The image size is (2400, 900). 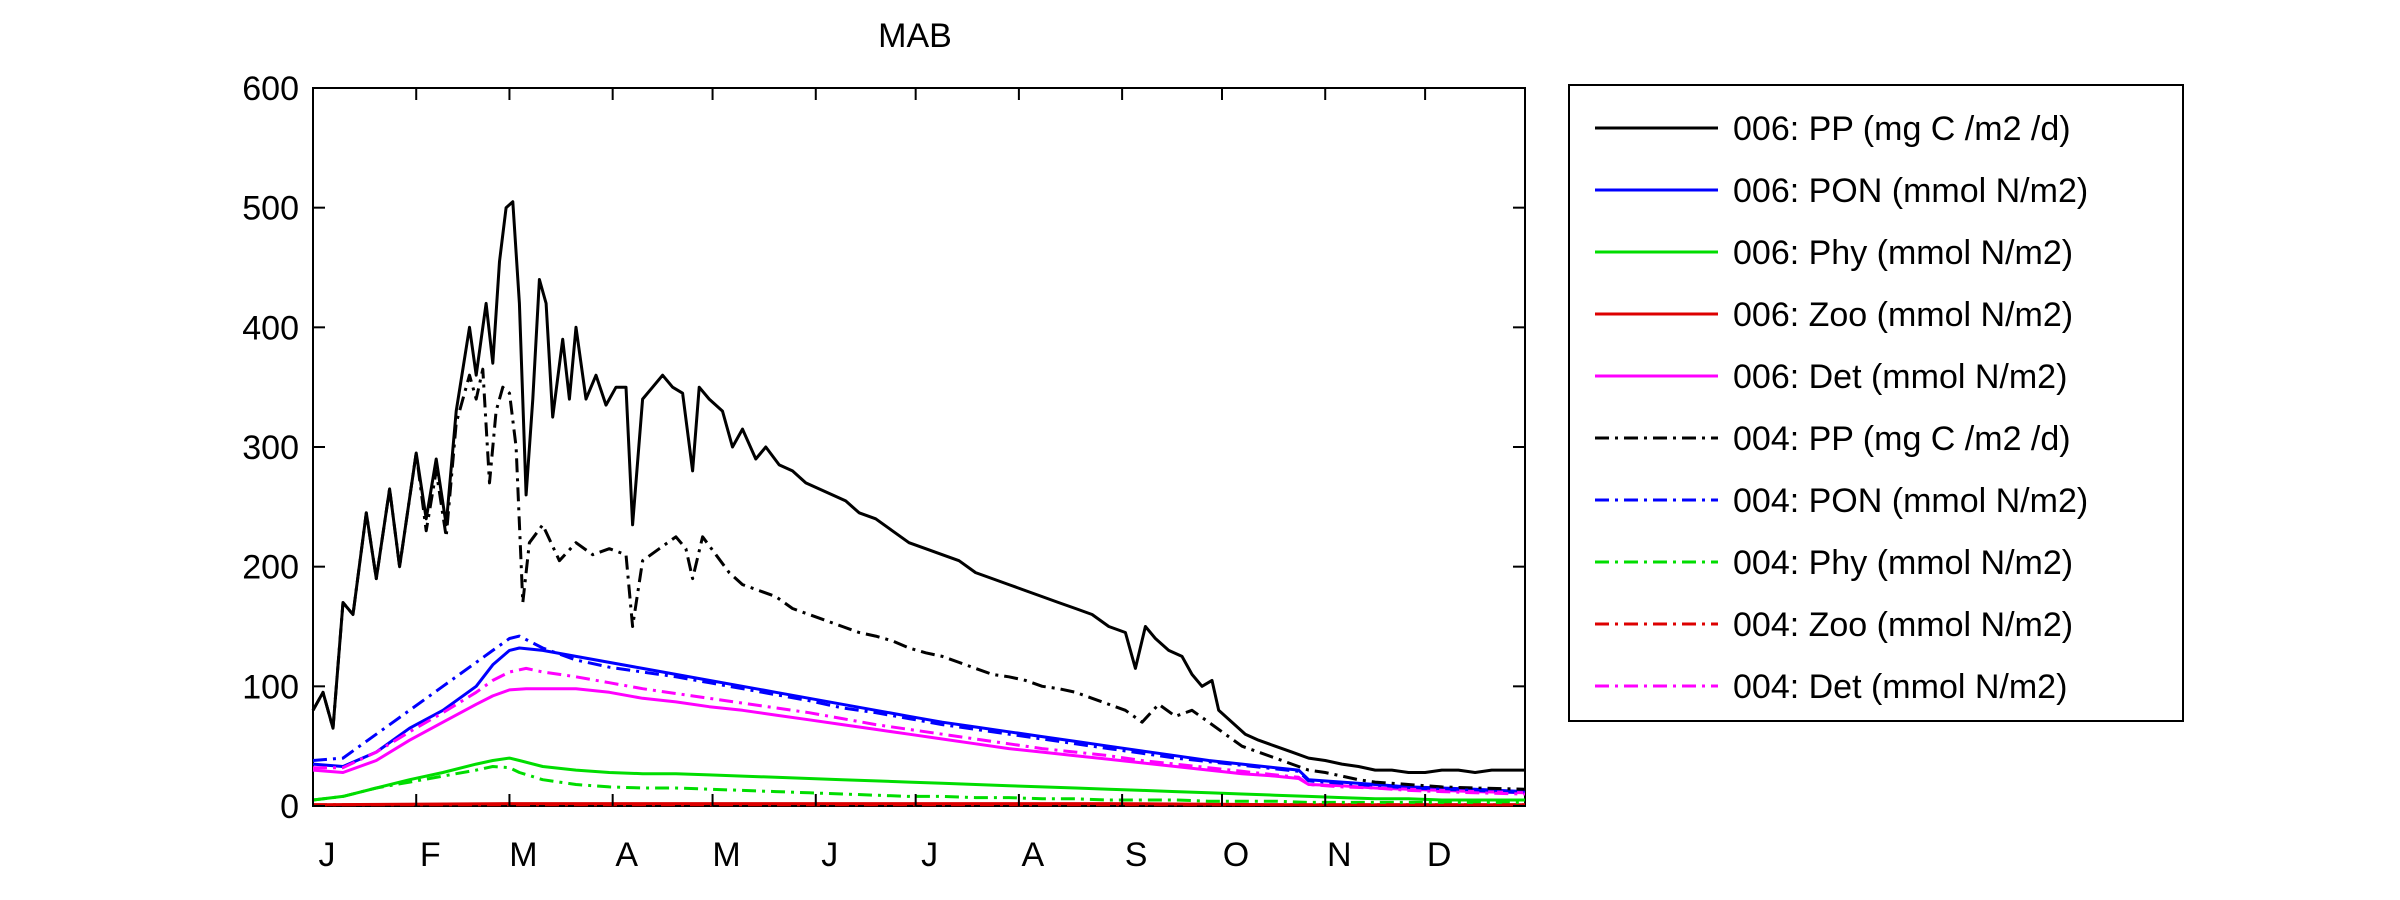 What do you see at coordinates (270, 328) in the screenshot?
I see `y-tick-label: 400` at bounding box center [270, 328].